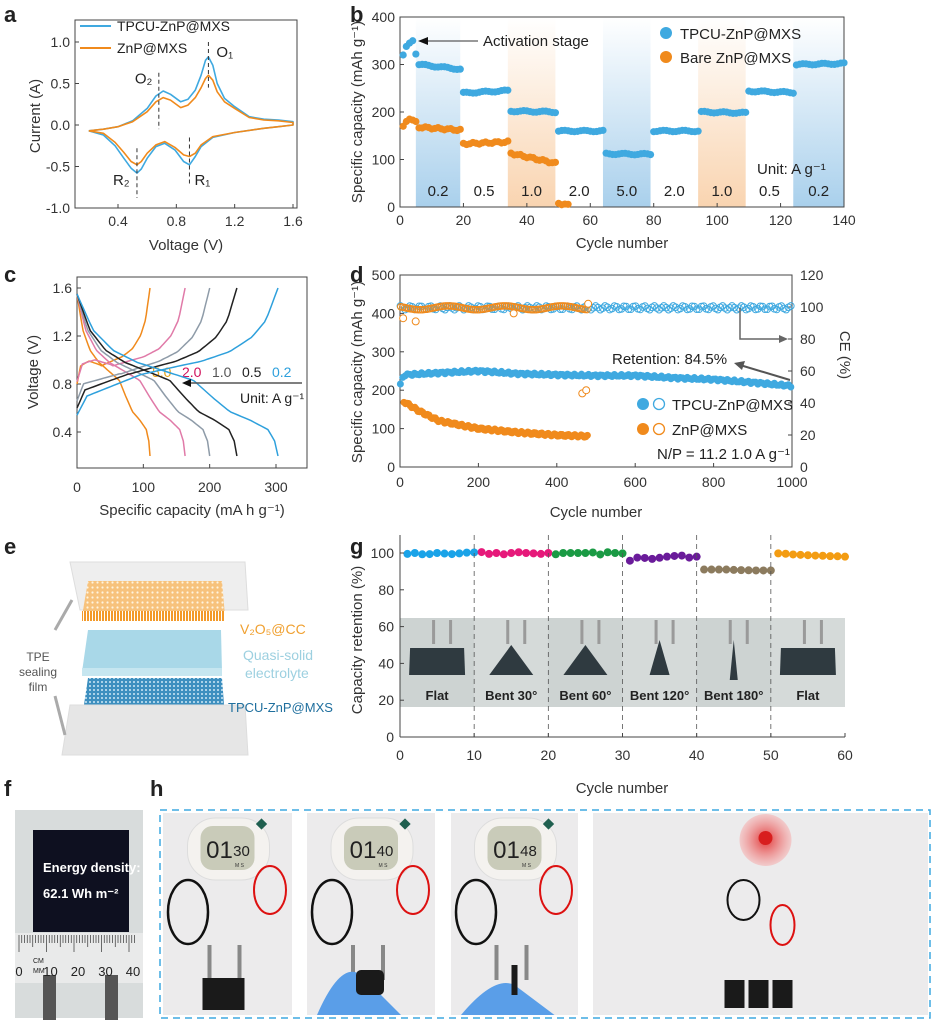 The image size is (936, 1024). I want to click on ruler-number: 20, so click(78, 971).